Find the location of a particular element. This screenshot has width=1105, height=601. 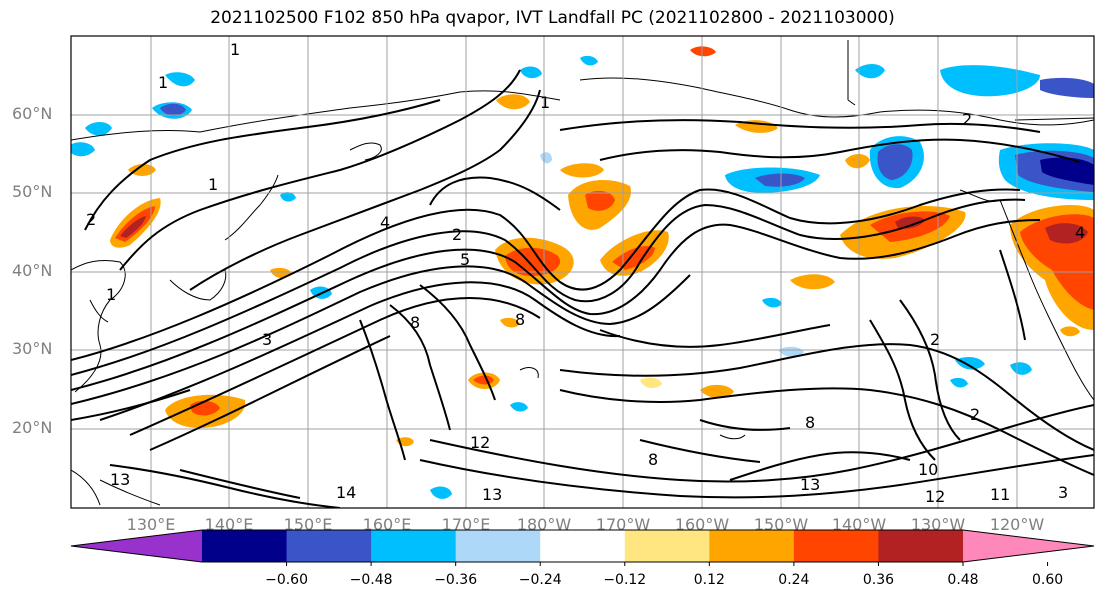

contour-label: 5 is located at coordinates (465, 259).